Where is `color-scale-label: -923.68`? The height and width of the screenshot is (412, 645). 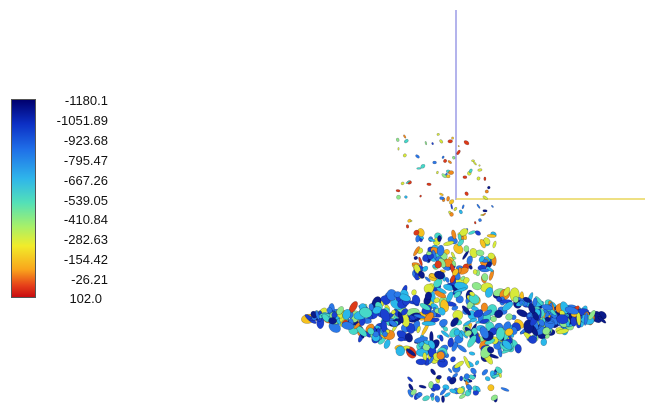 color-scale-label: -923.68 is located at coordinates (85, 140).